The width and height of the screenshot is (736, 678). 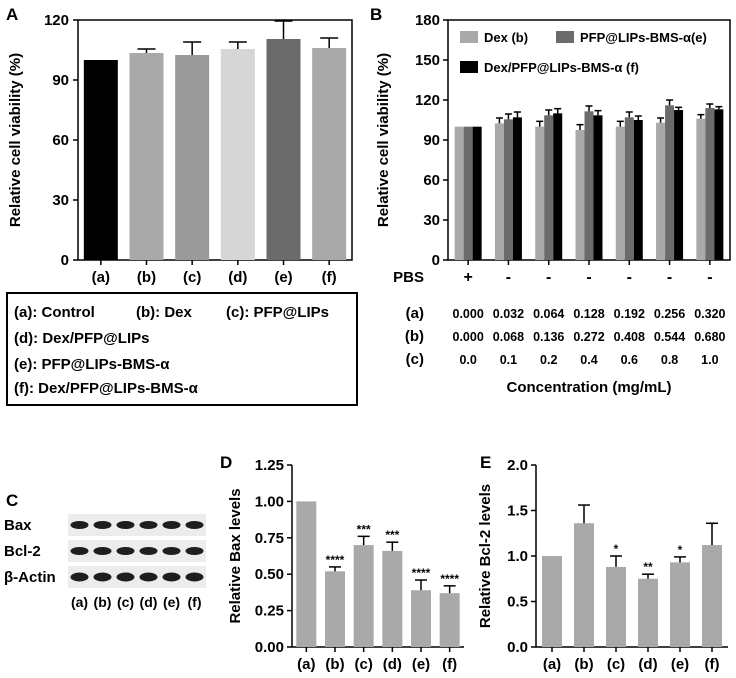 What do you see at coordinates (517, 188) in the screenshot?
I see `panel-b-bar-s2-g1` at bounding box center [517, 188].